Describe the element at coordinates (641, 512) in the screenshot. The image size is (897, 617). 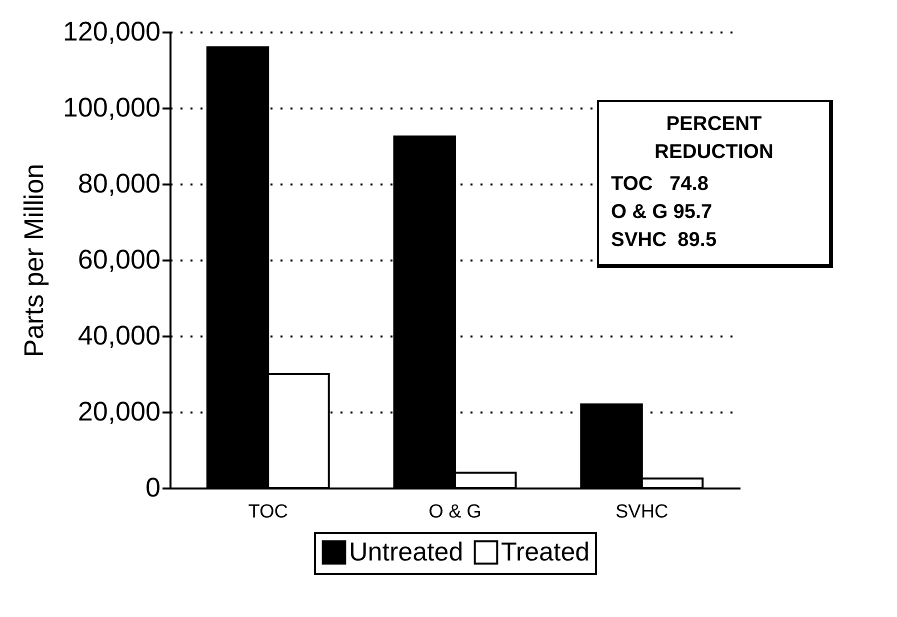
I see `x-tick-label: SVHC` at that location.